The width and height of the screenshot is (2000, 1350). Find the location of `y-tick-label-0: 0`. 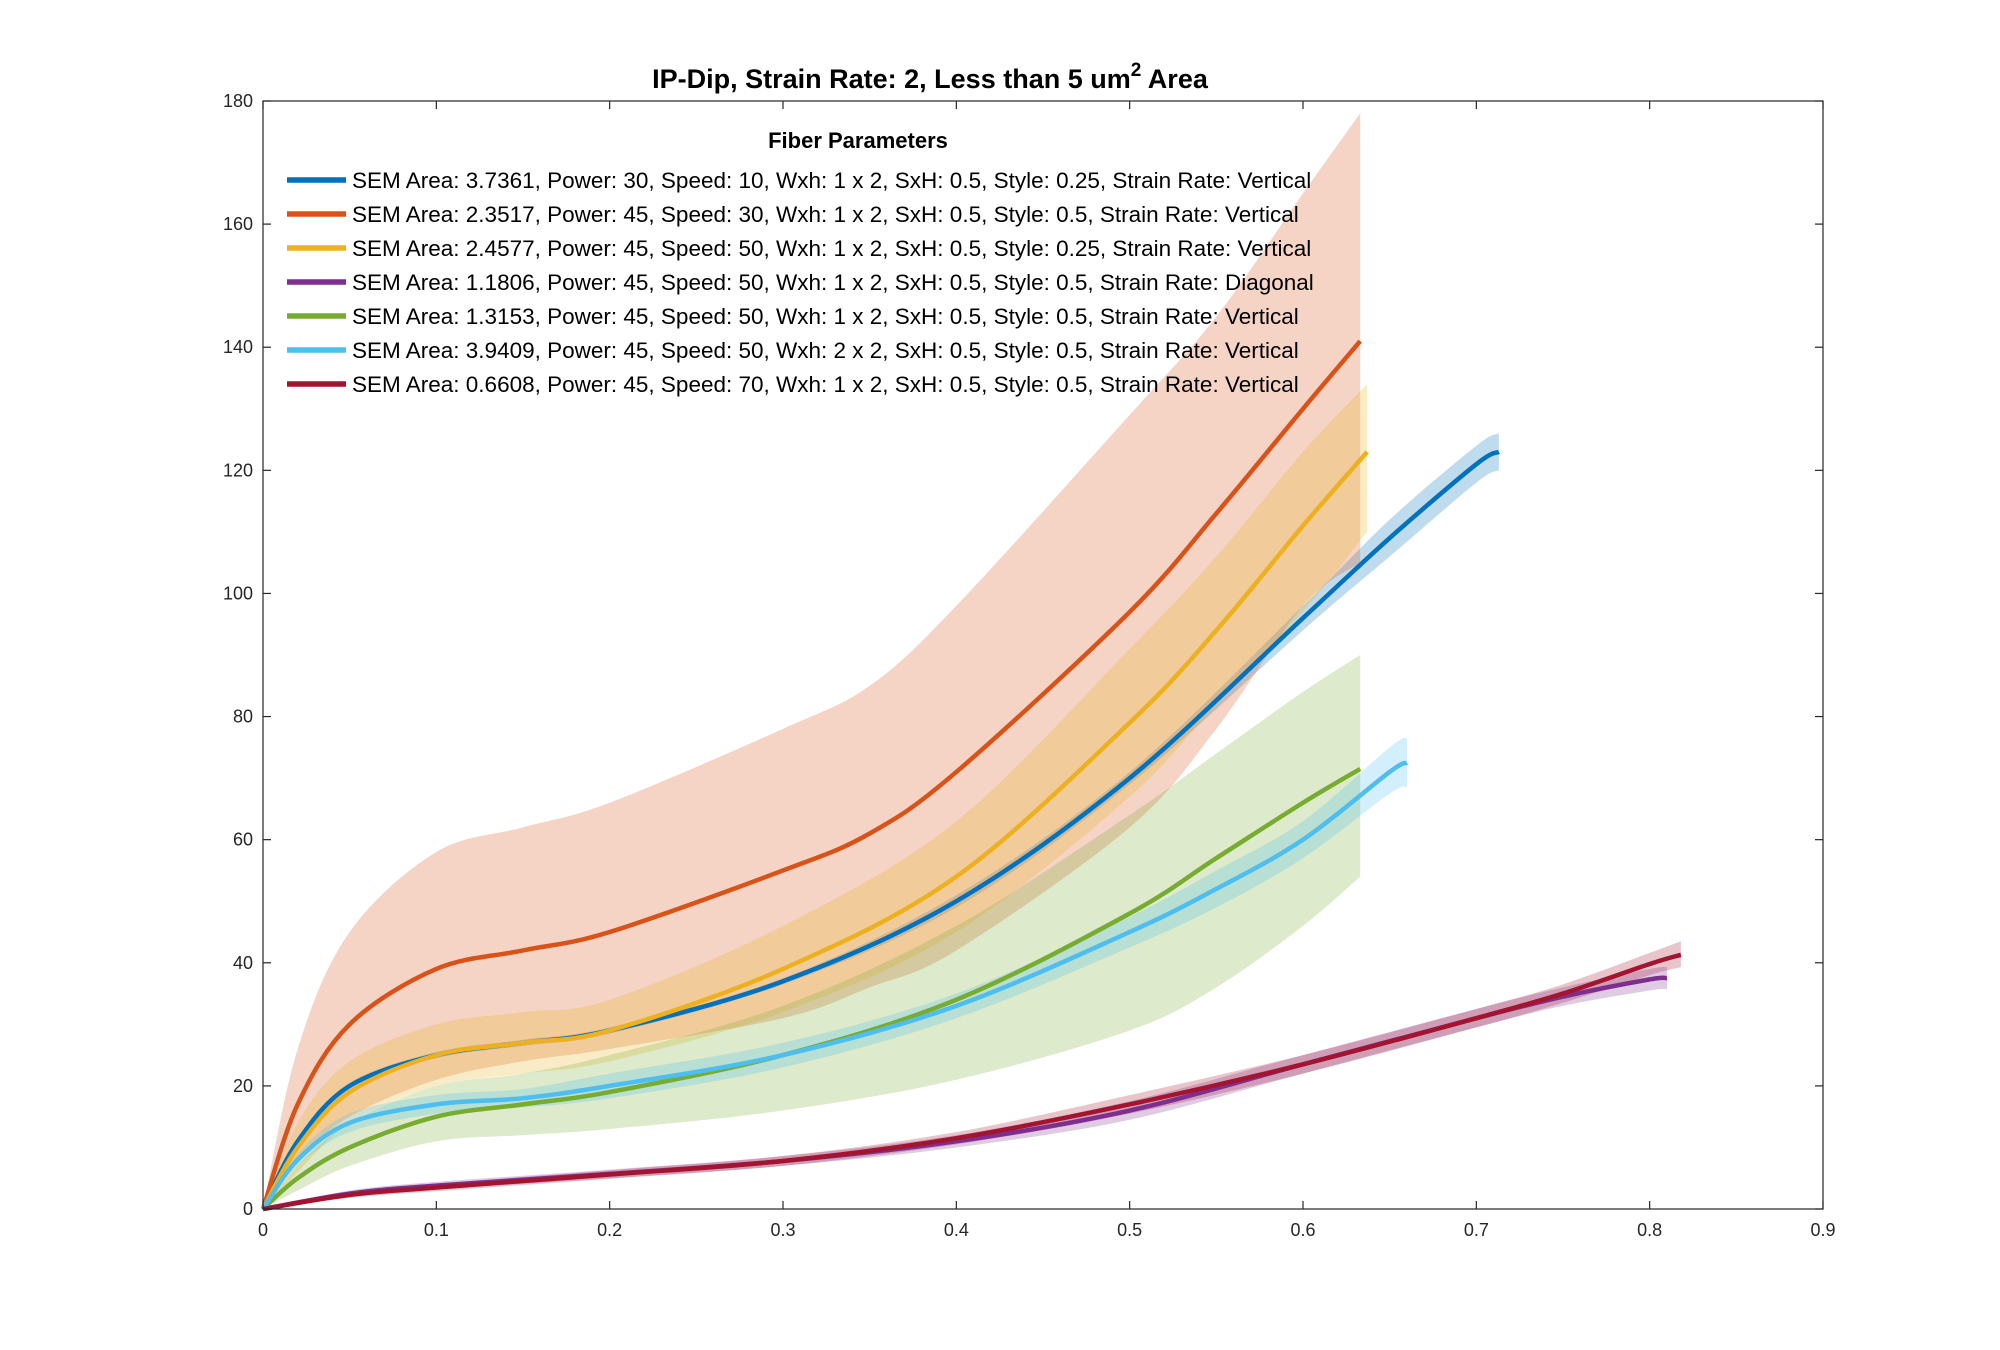

y-tick-label-0: 0 is located at coordinates (248, 1209).